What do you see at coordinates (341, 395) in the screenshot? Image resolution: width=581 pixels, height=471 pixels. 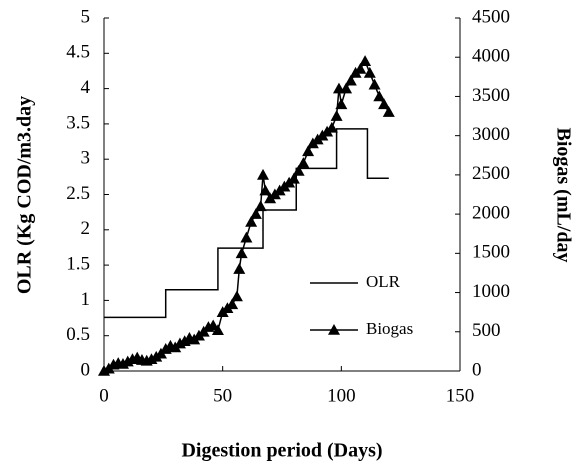 I see `x-tick-label: 100` at bounding box center [341, 395].